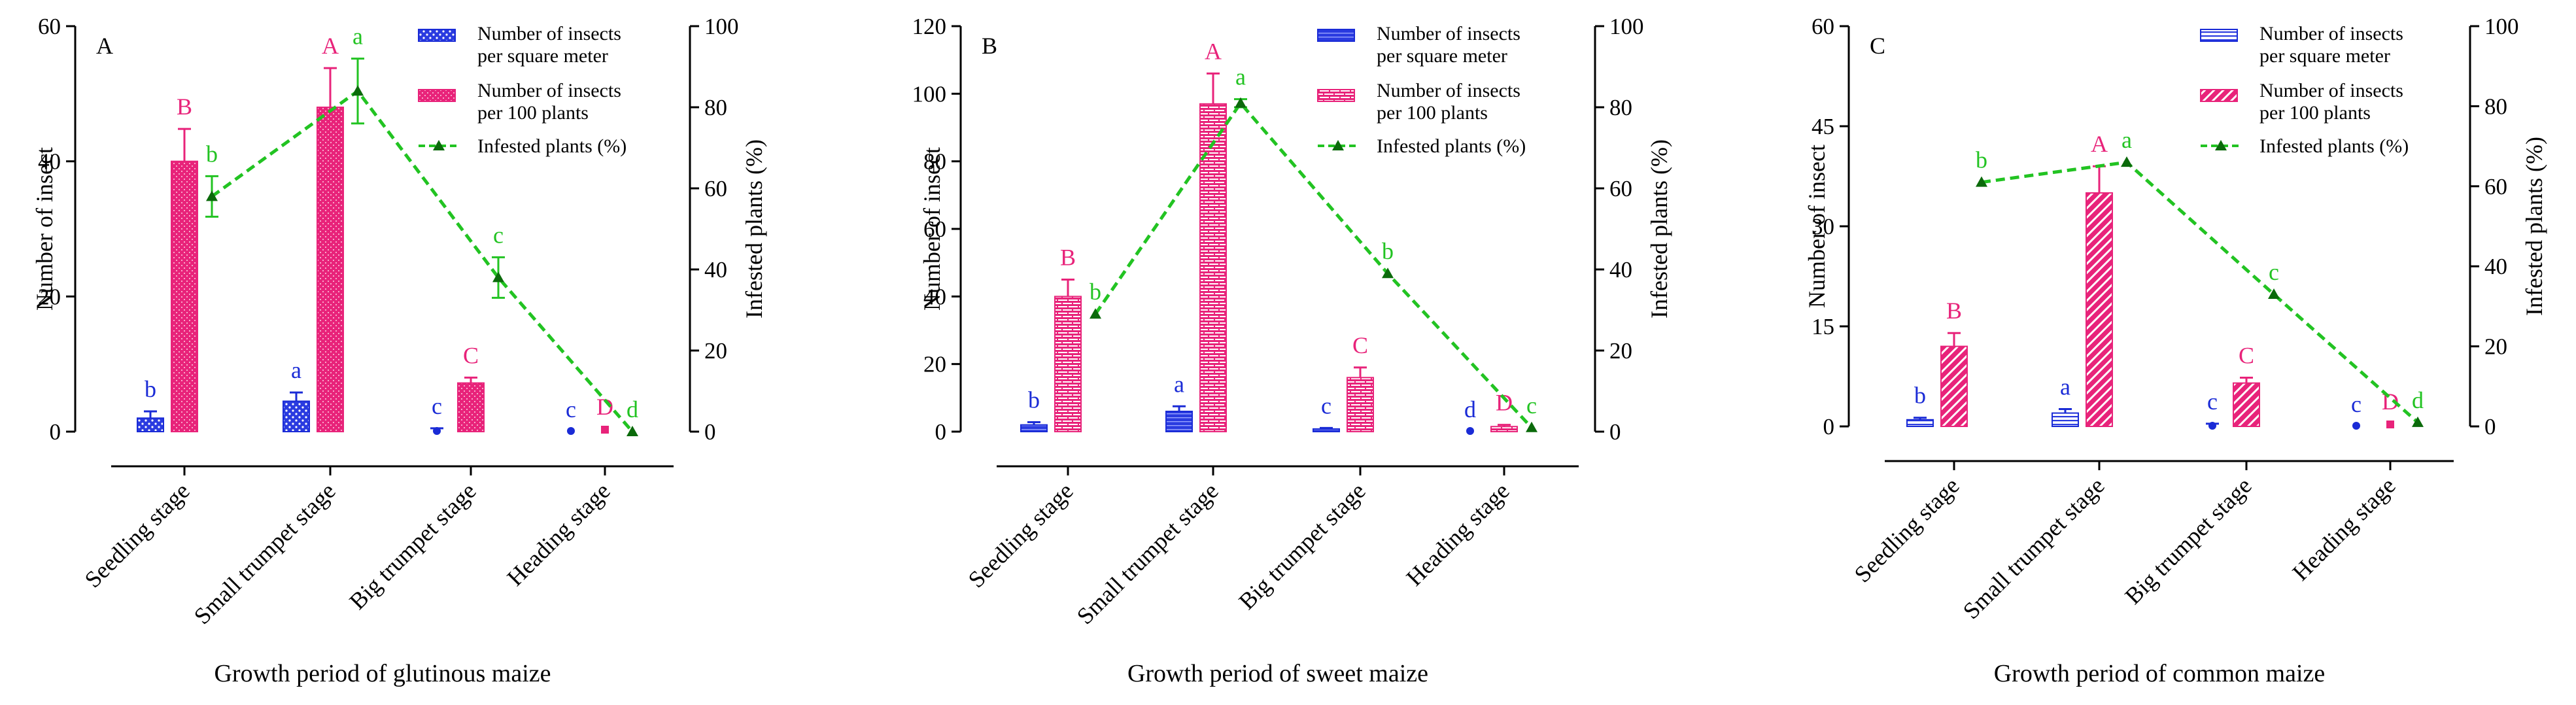 The image size is (2576, 705). I want to click on panel-letter: C, so click(1878, 46).